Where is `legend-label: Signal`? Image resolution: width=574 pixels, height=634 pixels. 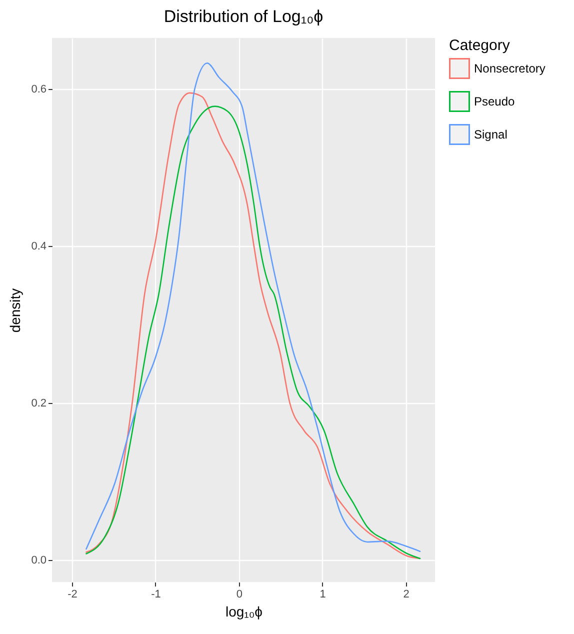 legend-label: Signal is located at coordinates (491, 135).